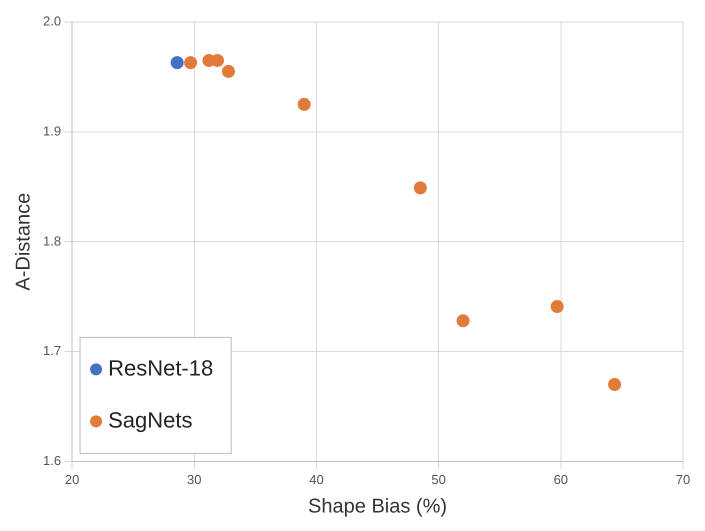 Image resolution: width=705 pixels, height=531 pixels. I want to click on legend-label: ResNet-18, so click(161, 367).